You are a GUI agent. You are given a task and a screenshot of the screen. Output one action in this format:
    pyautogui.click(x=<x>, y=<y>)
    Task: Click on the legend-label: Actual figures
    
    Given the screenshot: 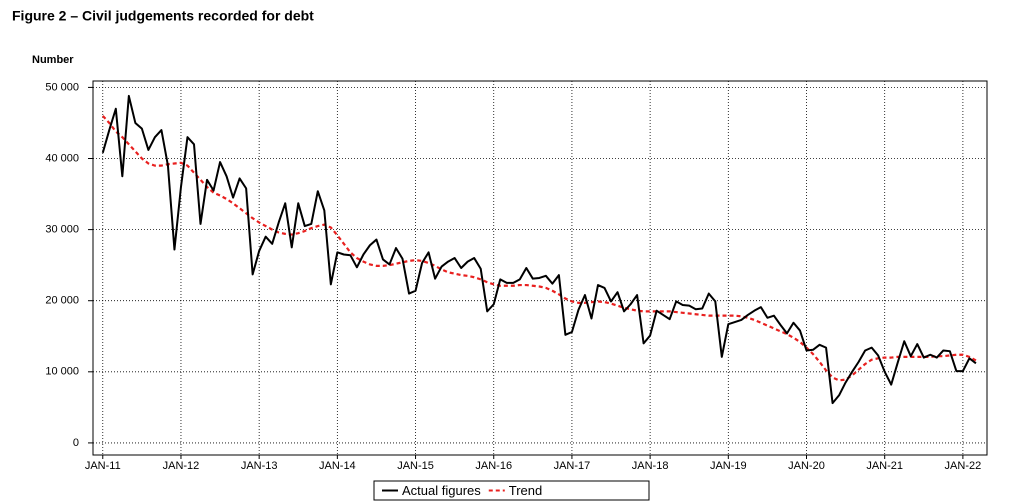 What is the action you would take?
    pyautogui.click(x=441, y=490)
    